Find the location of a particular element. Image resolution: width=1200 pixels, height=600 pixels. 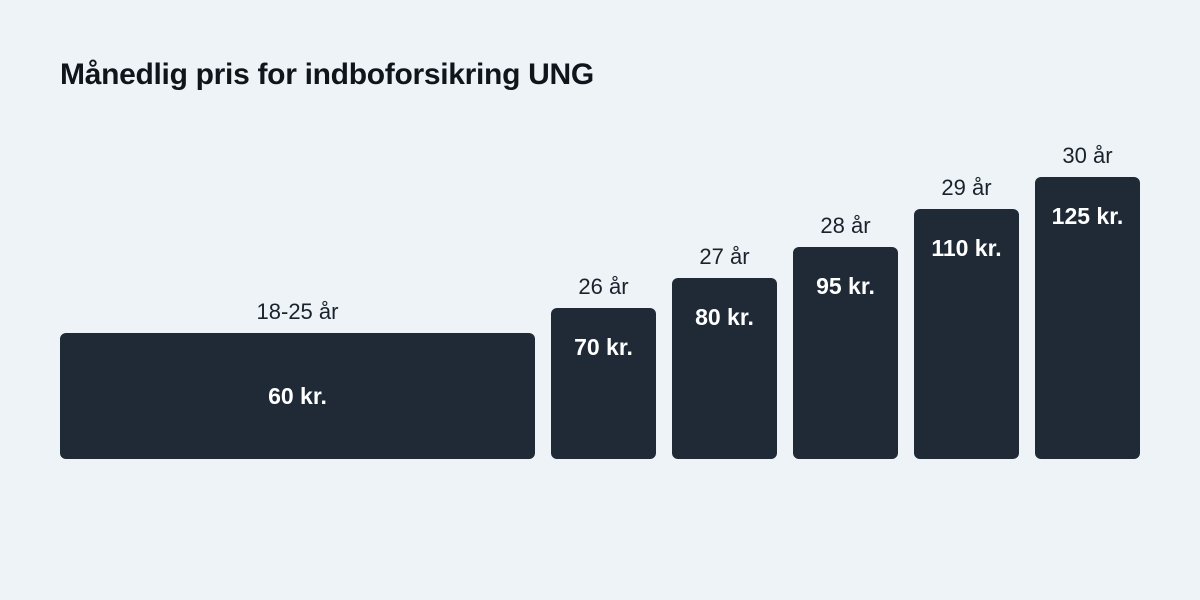

category-label: 28 år is located at coordinates (845, 225).